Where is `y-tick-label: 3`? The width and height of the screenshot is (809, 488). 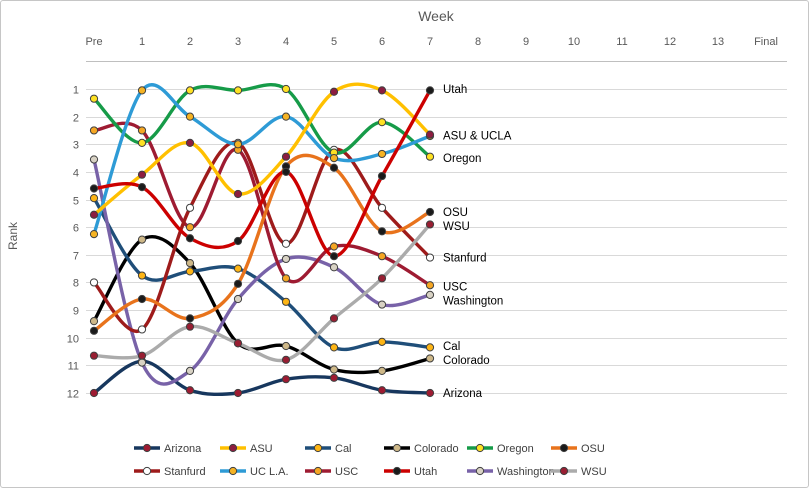
y-tick-label: 3 is located at coordinates (76, 146).